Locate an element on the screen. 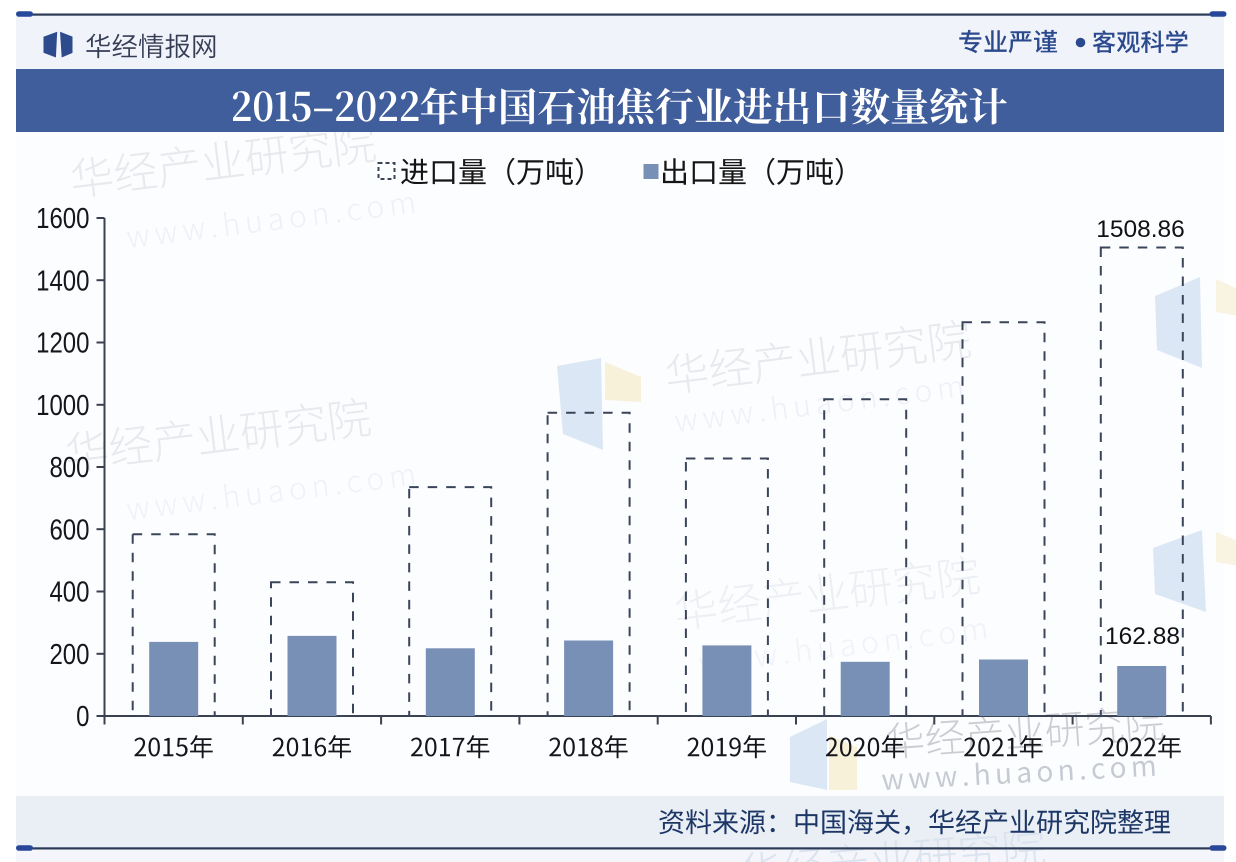  svg-text: 1400 is located at coordinates (62, 280).